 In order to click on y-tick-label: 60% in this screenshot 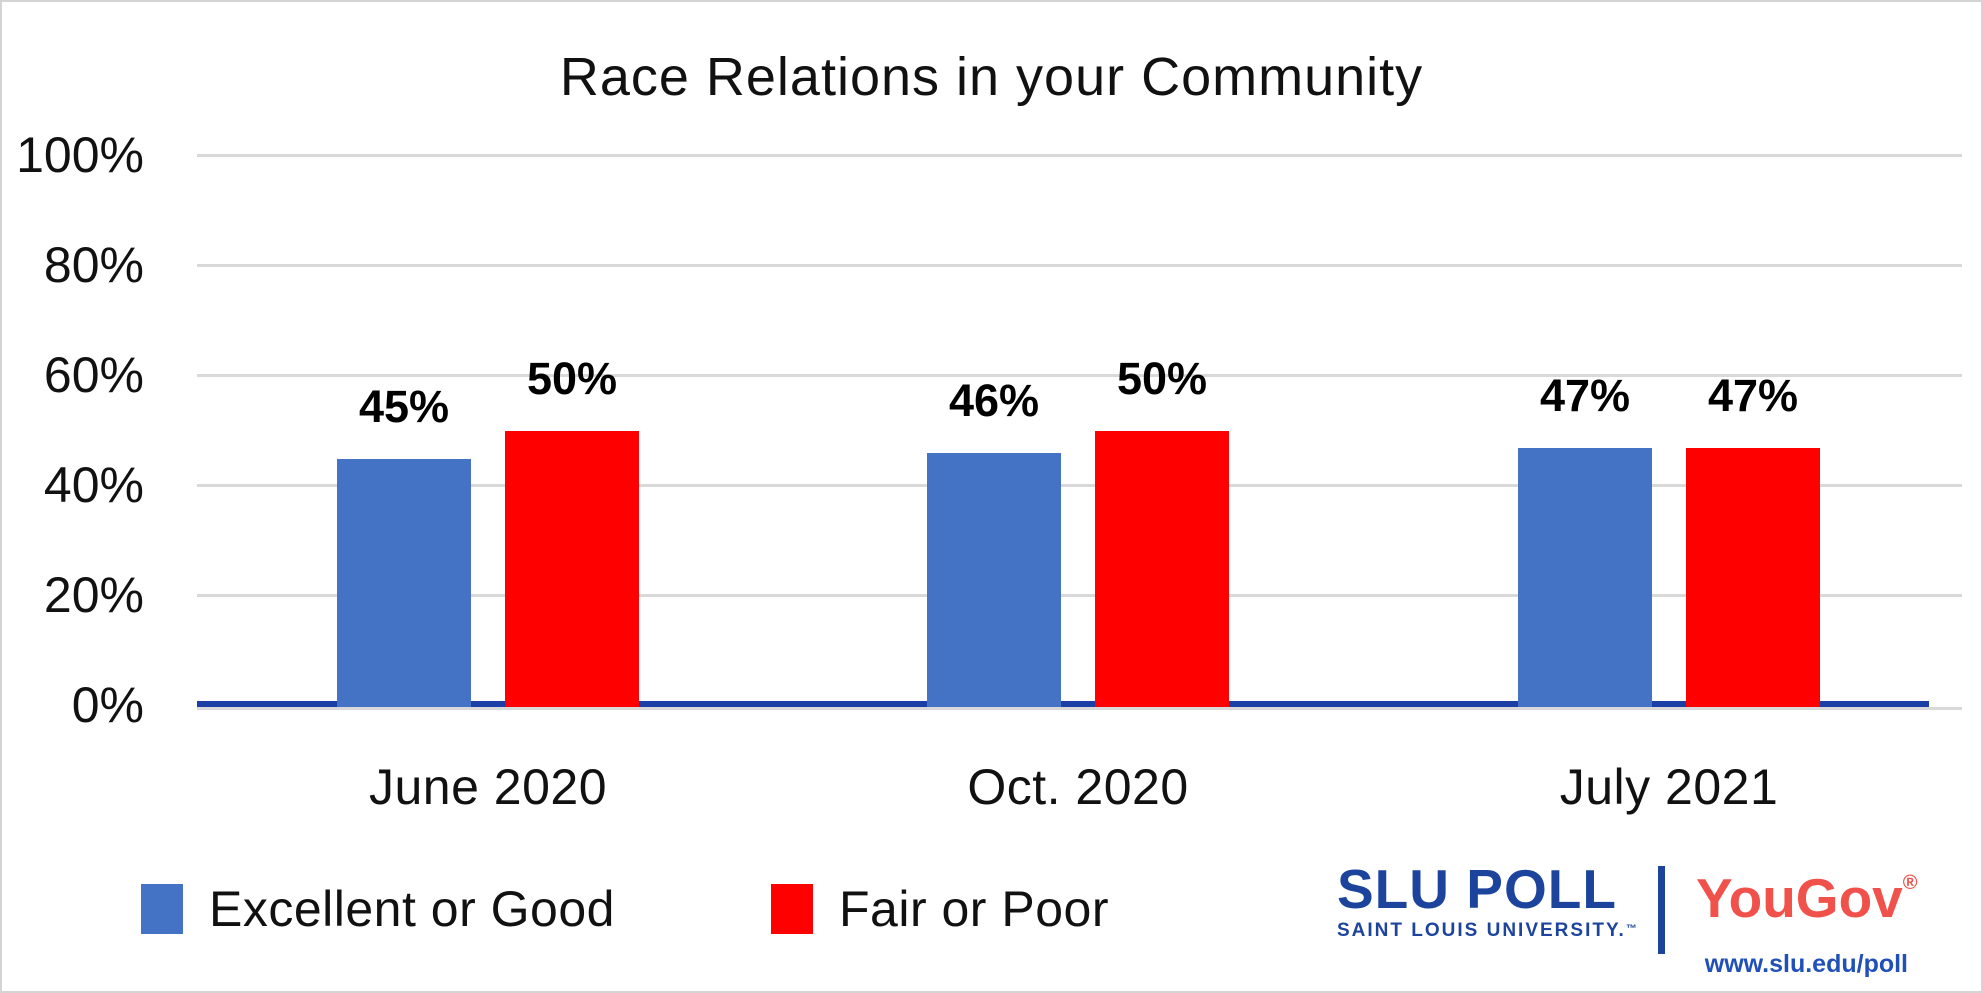, I will do `click(93, 375)`.